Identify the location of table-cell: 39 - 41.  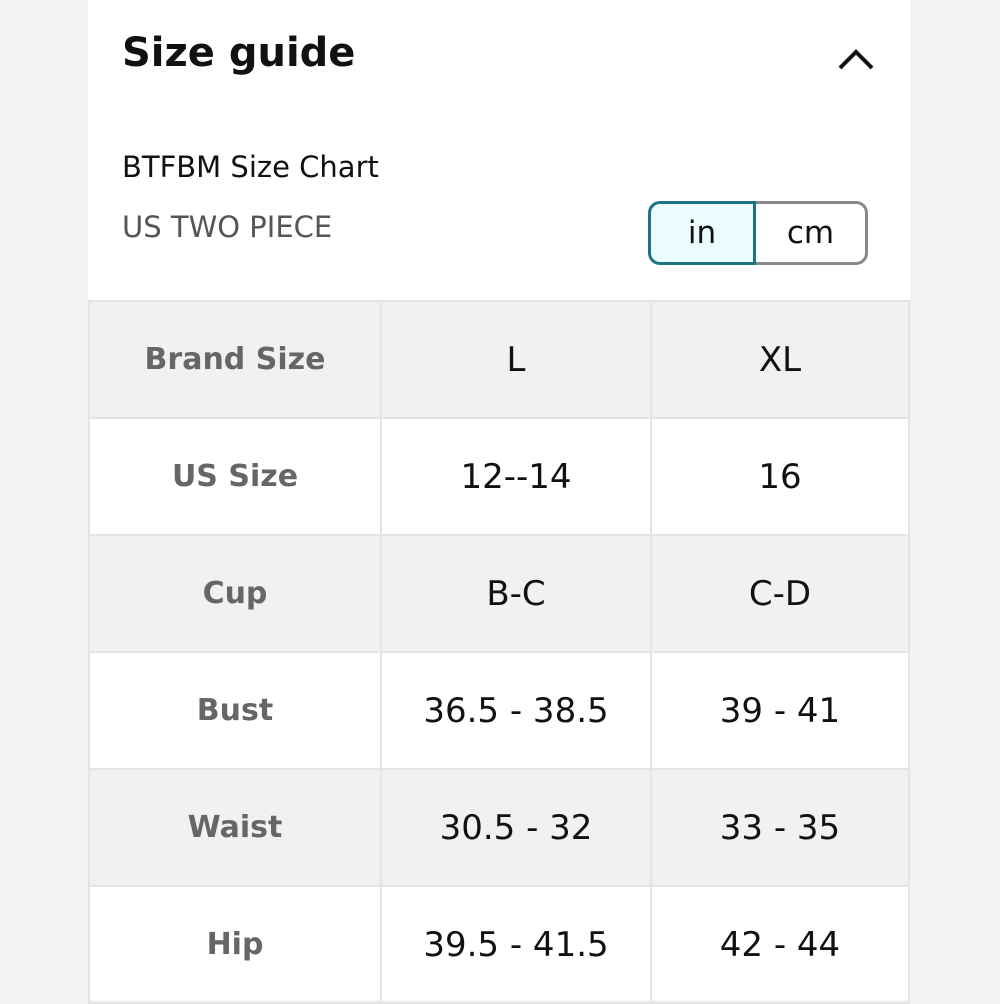
(780, 710).